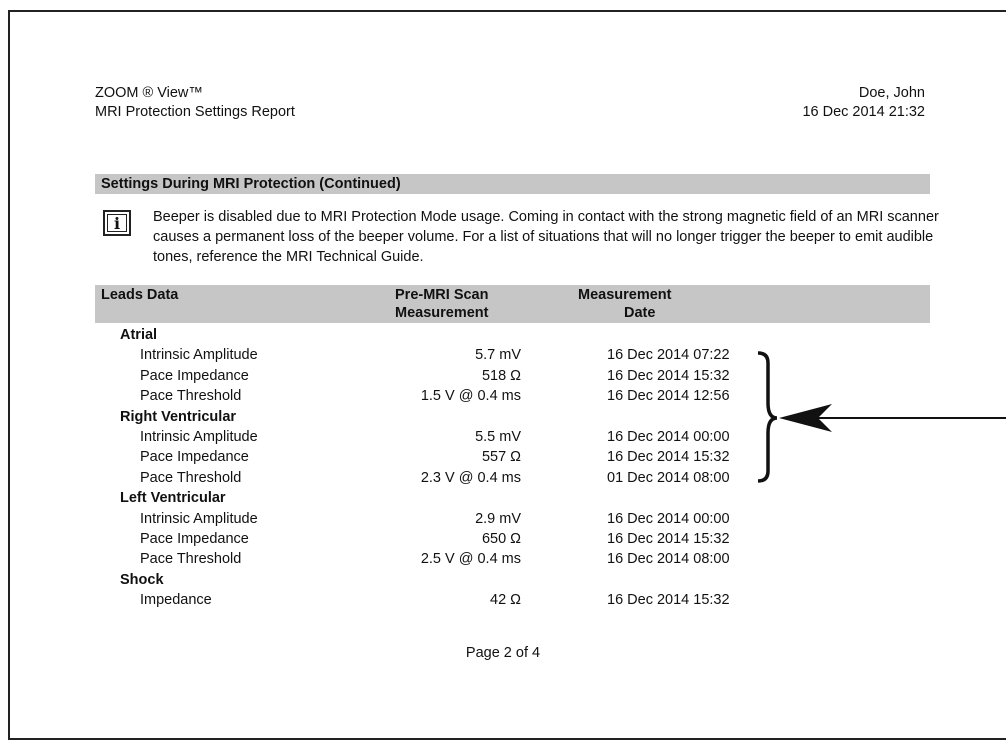  I want to click on date-header-line1: Measurement, so click(625, 295).